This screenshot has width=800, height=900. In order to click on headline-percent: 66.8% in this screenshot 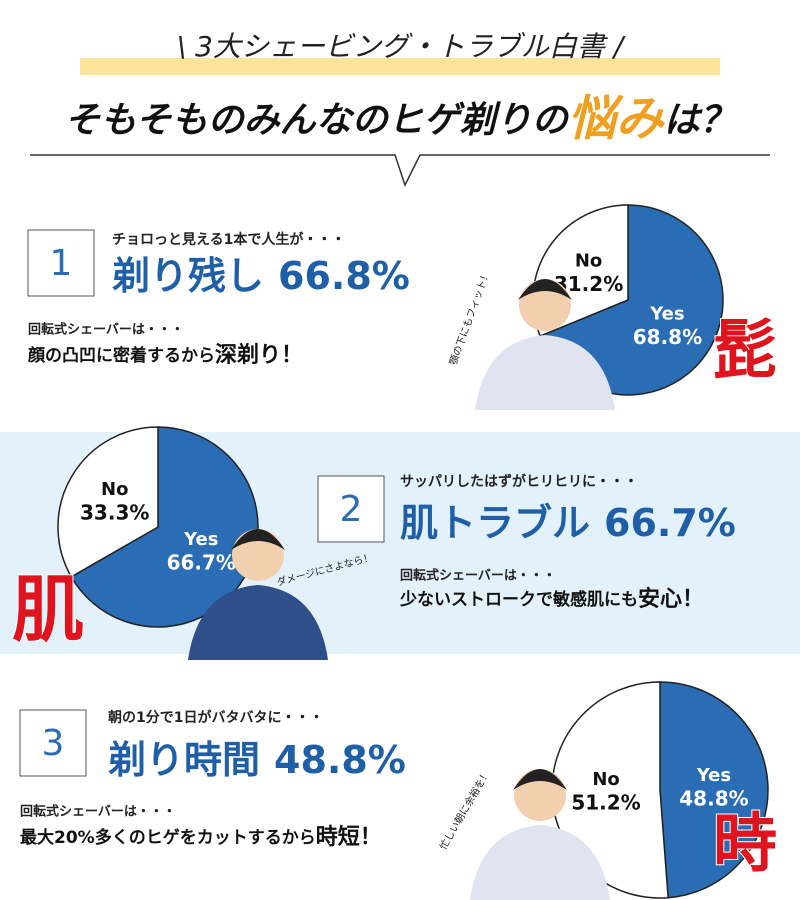, I will do `click(344, 276)`.